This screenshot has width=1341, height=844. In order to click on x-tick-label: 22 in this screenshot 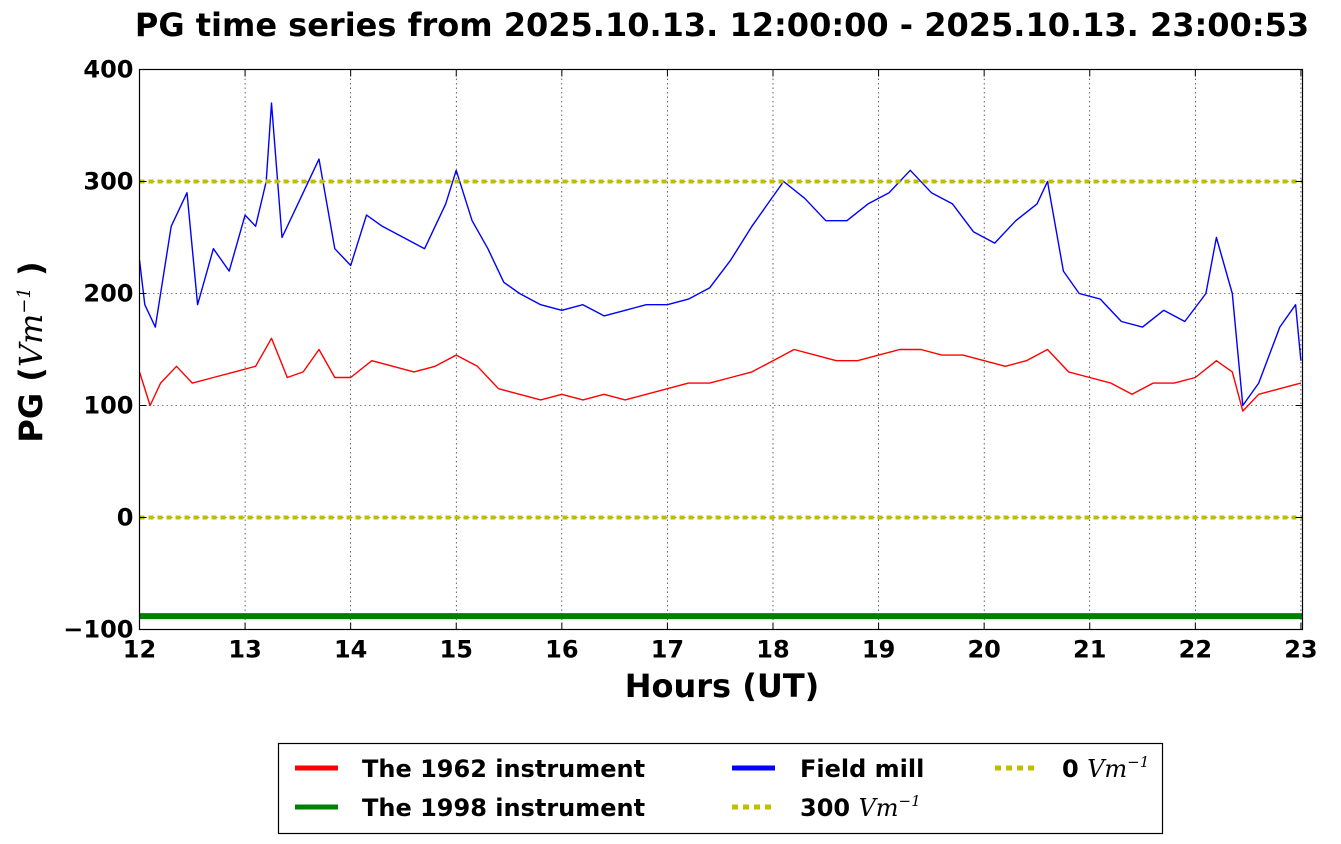, I will do `click(1195, 650)`.